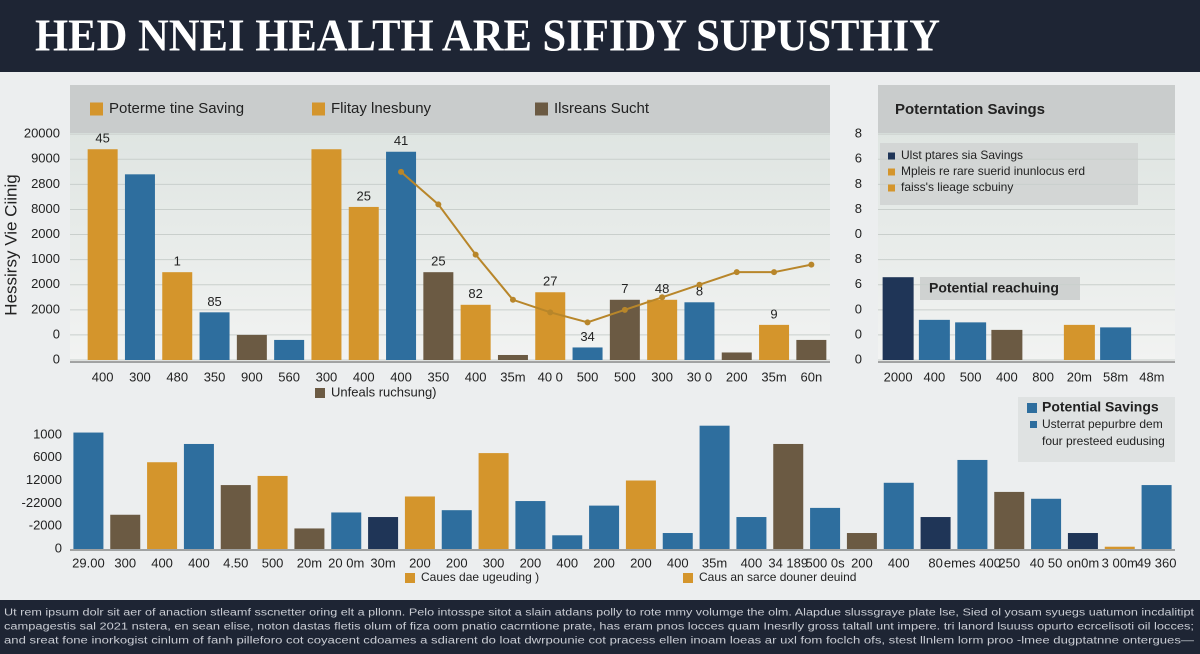 The height and width of the screenshot is (654, 1200). I want to click on x-tick-label: 30 0, so click(699, 376).